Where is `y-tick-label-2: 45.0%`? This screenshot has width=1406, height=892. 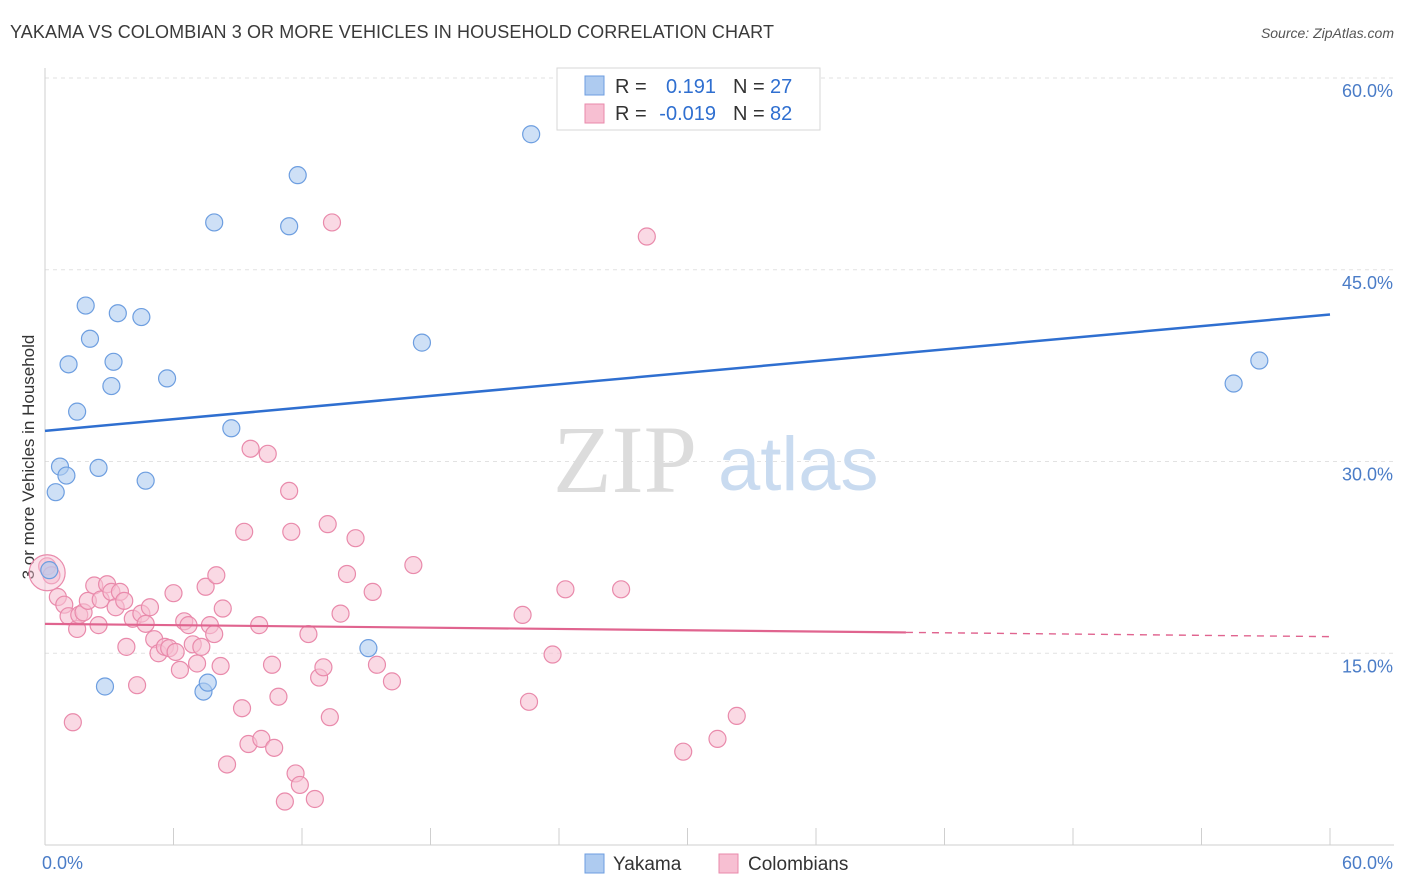
y-tick-label-2: 45.0% is located at coordinates (1367, 283).